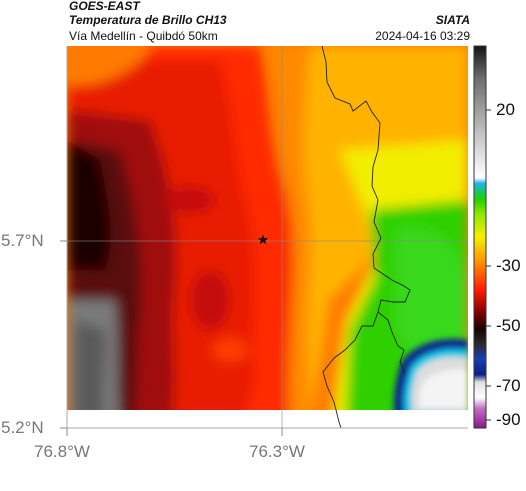 The width and height of the screenshot is (526, 491). I want to click on longitude-label: 76.8°W, so click(62, 451).